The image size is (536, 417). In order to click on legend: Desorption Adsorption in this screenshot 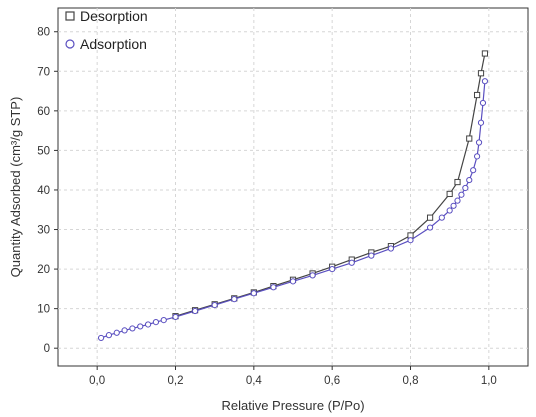, I will do `click(106, 30)`.